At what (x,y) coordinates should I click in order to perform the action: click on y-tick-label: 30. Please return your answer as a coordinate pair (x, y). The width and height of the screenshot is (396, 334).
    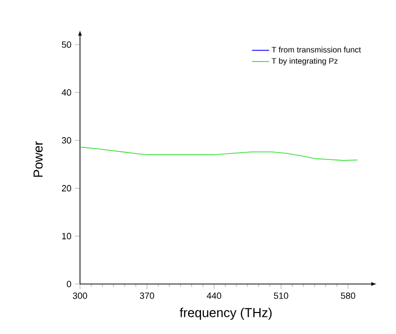
    Looking at the image, I should click on (67, 140).